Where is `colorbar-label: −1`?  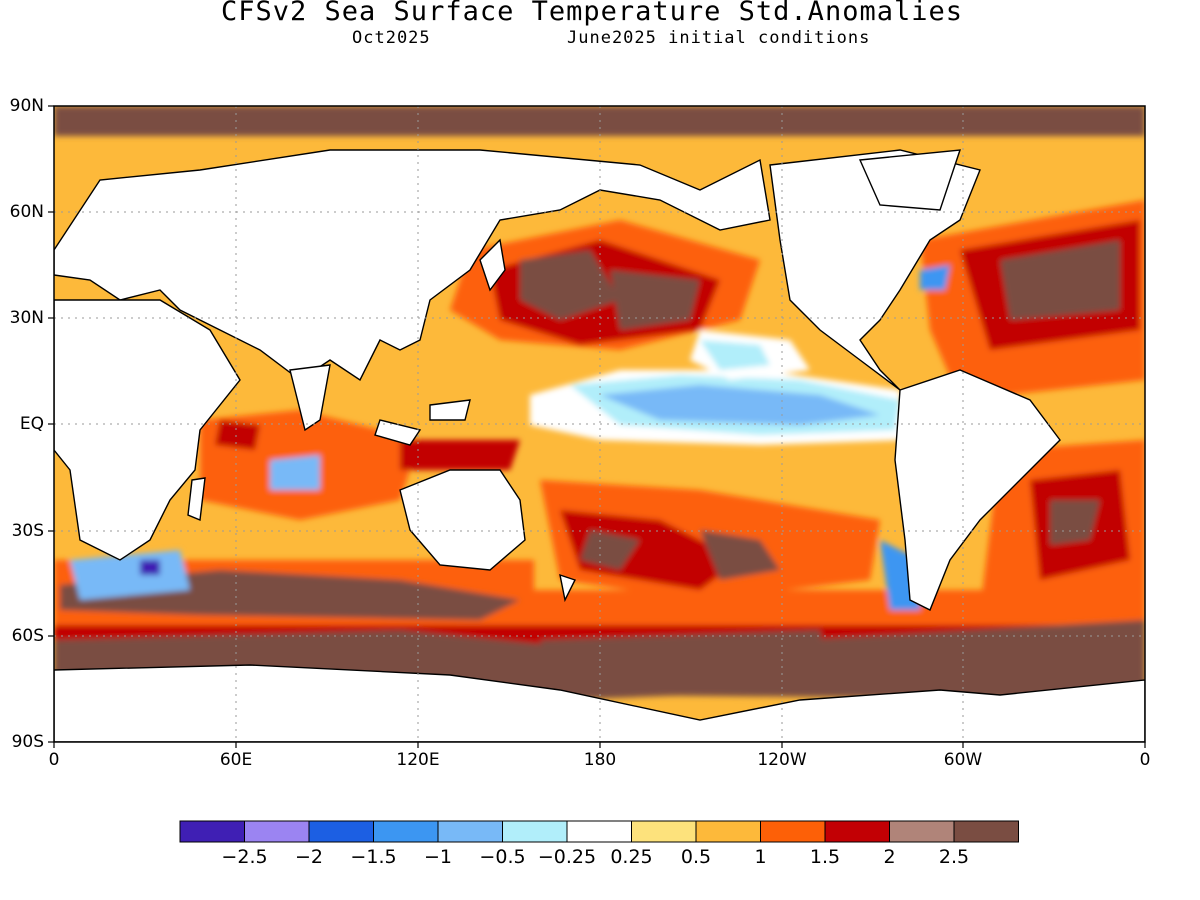 colorbar-label: −1 is located at coordinates (438, 857).